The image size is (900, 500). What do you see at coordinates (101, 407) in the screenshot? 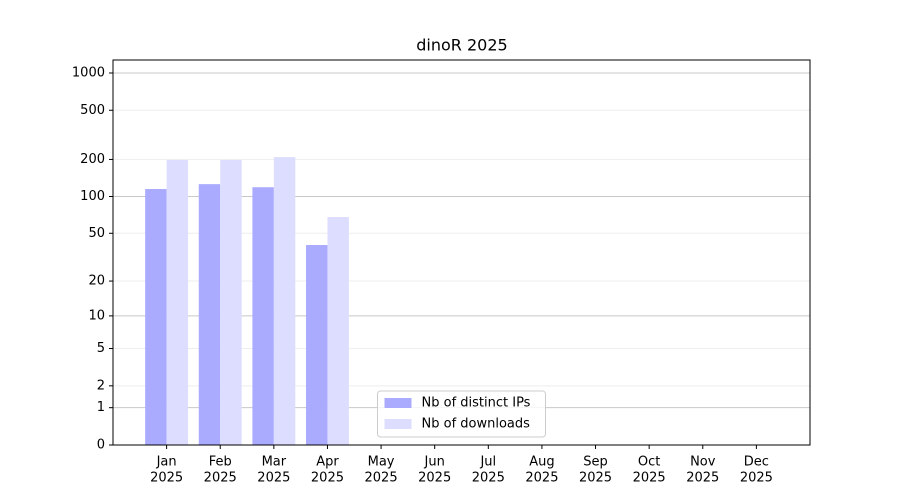
I see `y-tick-label: 1` at bounding box center [101, 407].